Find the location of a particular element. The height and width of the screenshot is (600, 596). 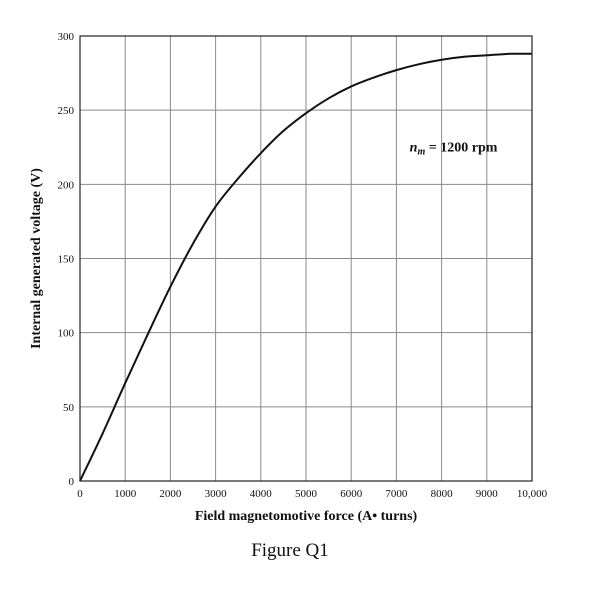

x-tick-label: 4000 is located at coordinates (261, 494).